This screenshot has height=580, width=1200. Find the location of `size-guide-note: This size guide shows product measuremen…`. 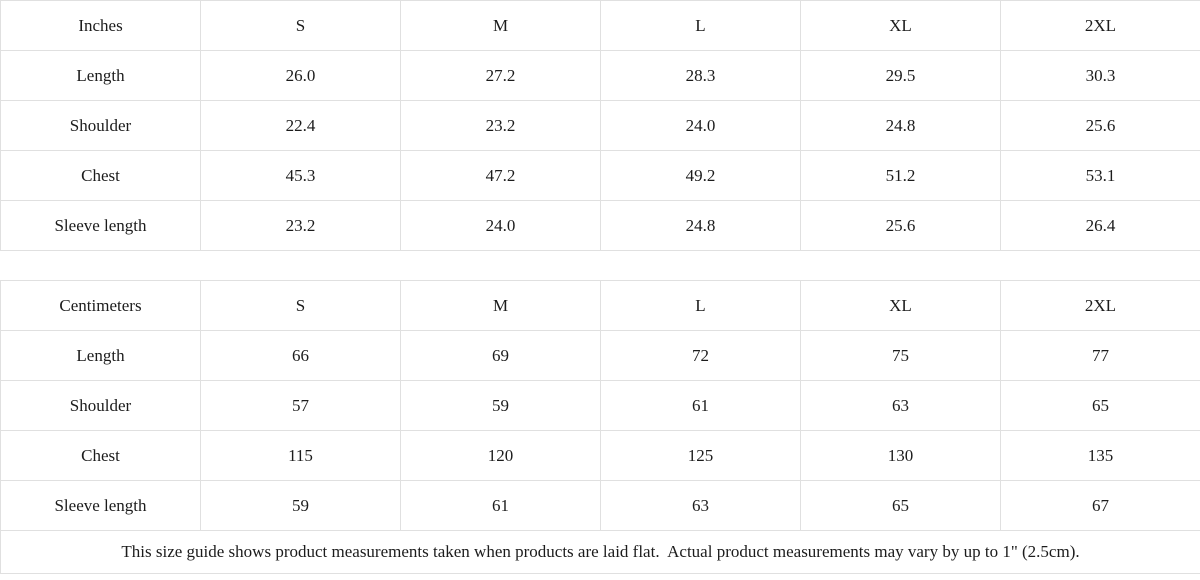

size-guide-note: This size guide shows product measuremen… is located at coordinates (600, 552).